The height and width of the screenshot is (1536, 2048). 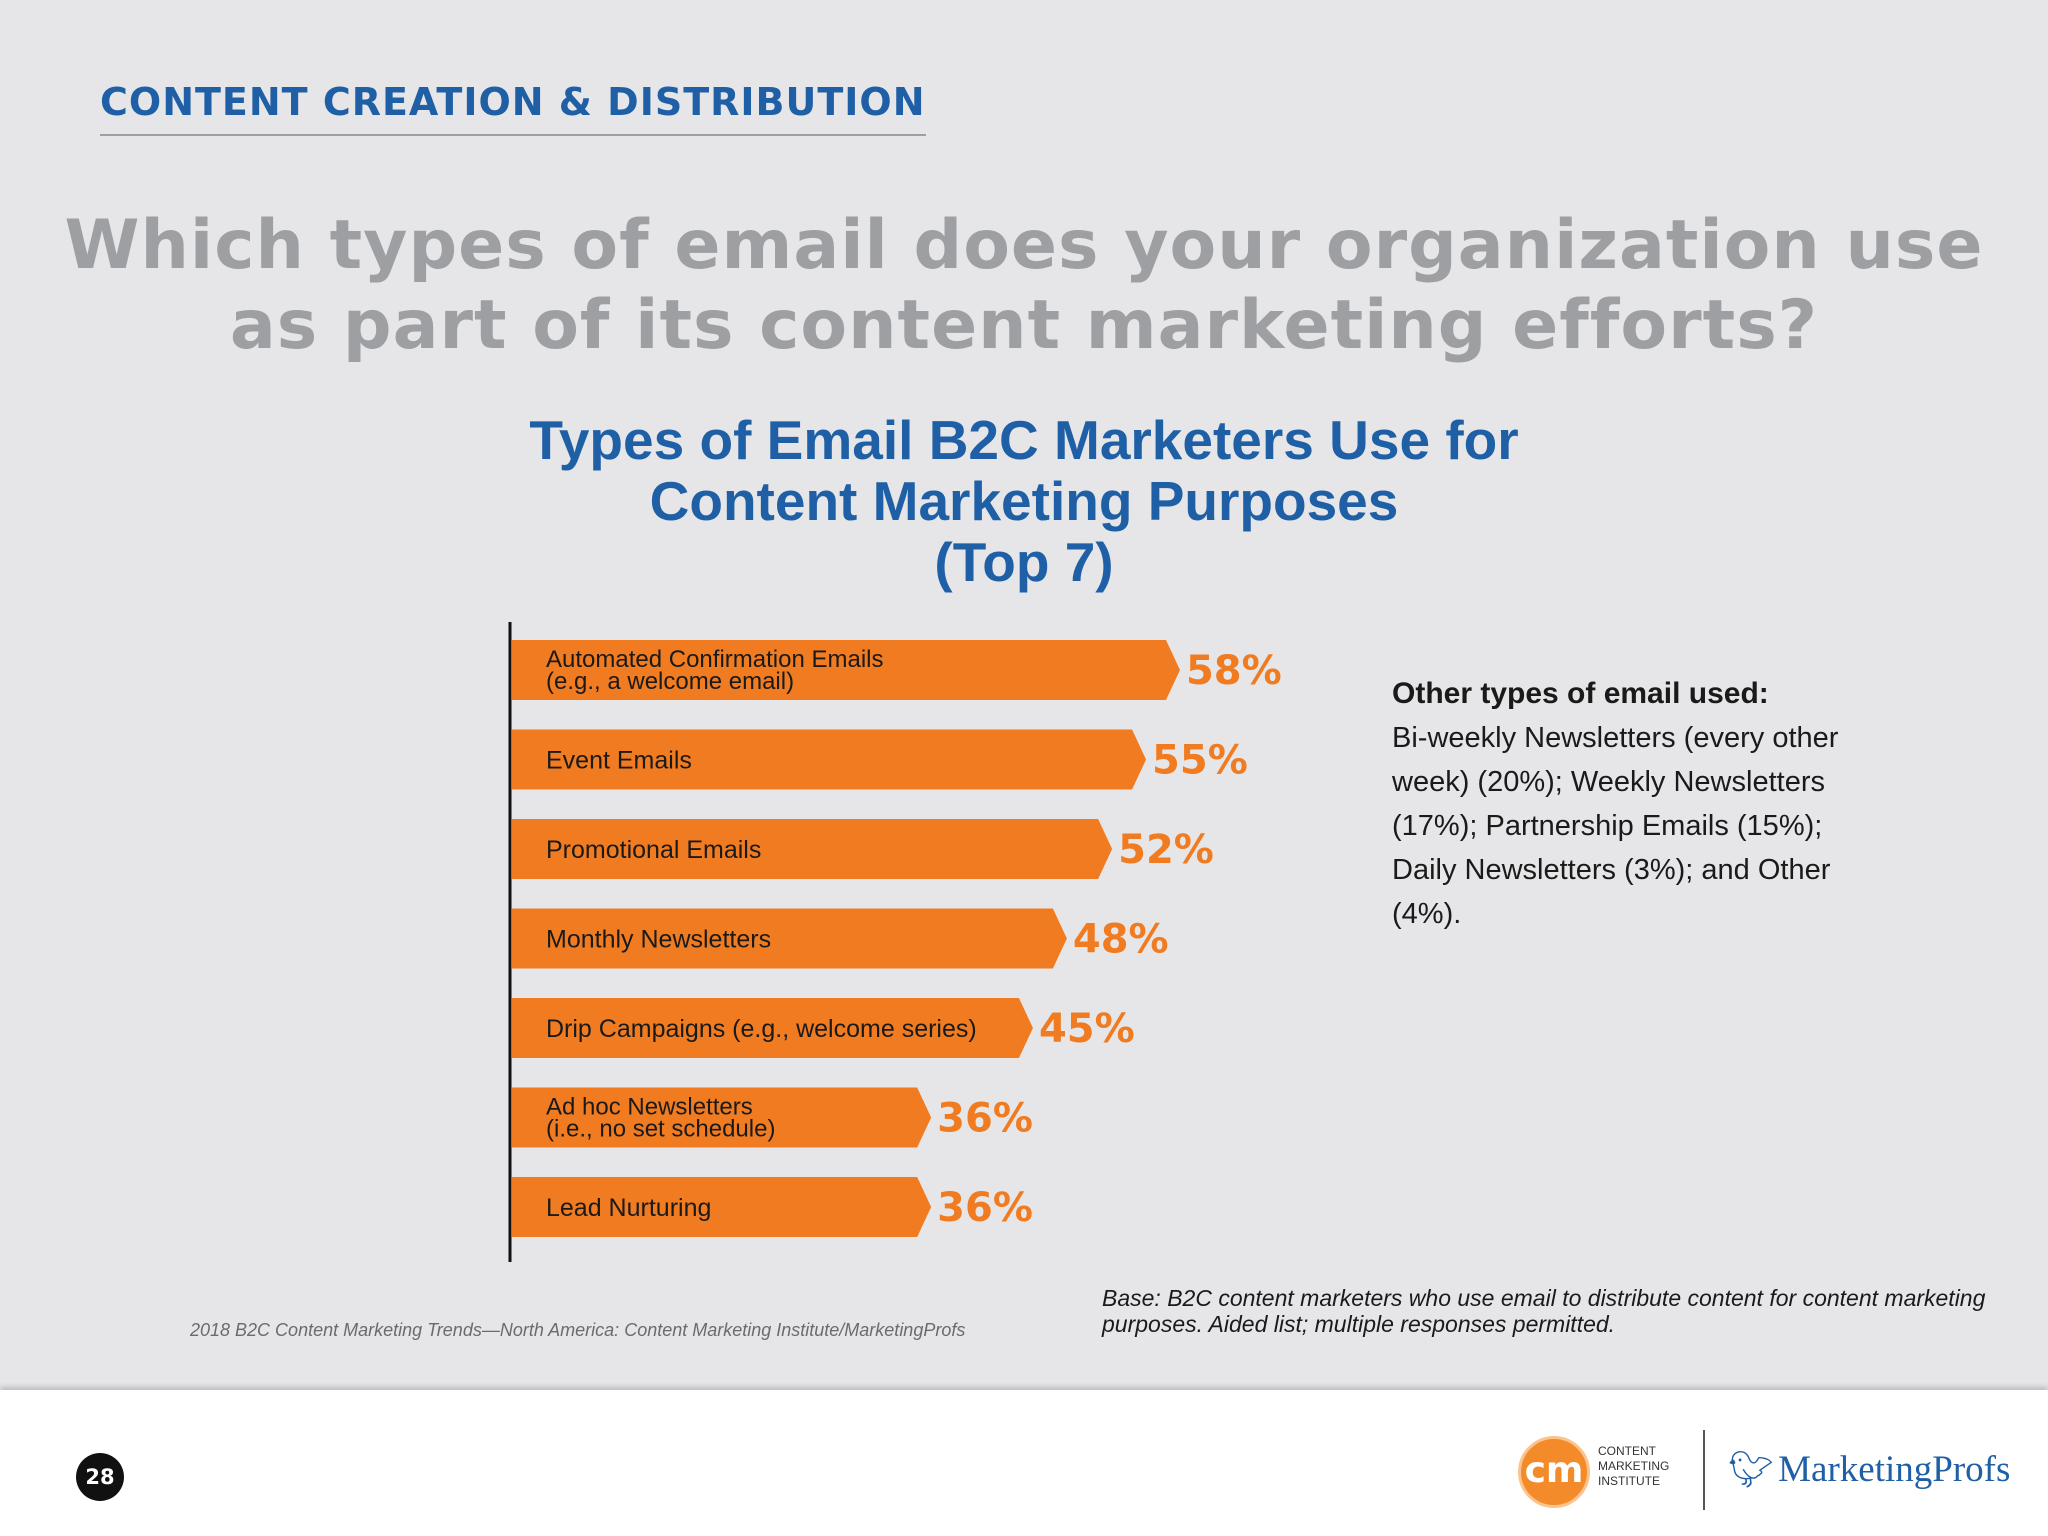 What do you see at coordinates (628, 1208) in the screenshot?
I see `bar-category-label: Lead Nurturing` at bounding box center [628, 1208].